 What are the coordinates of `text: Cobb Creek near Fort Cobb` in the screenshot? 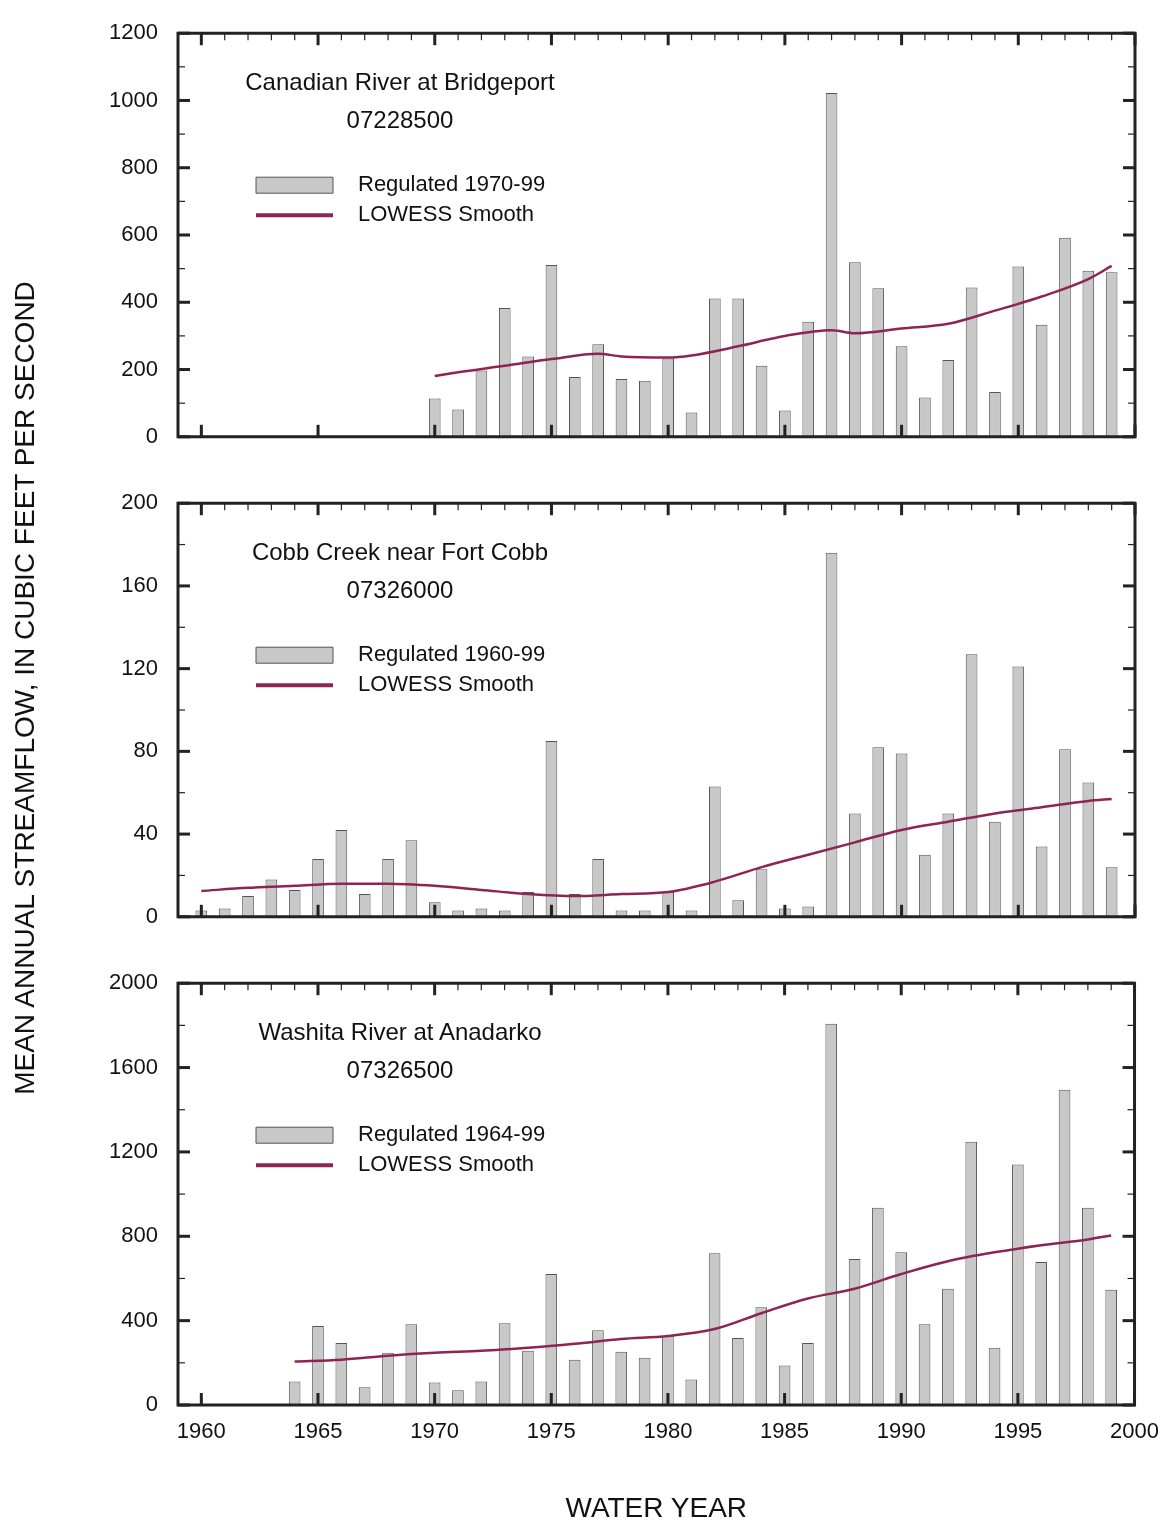 It's located at (400, 551).